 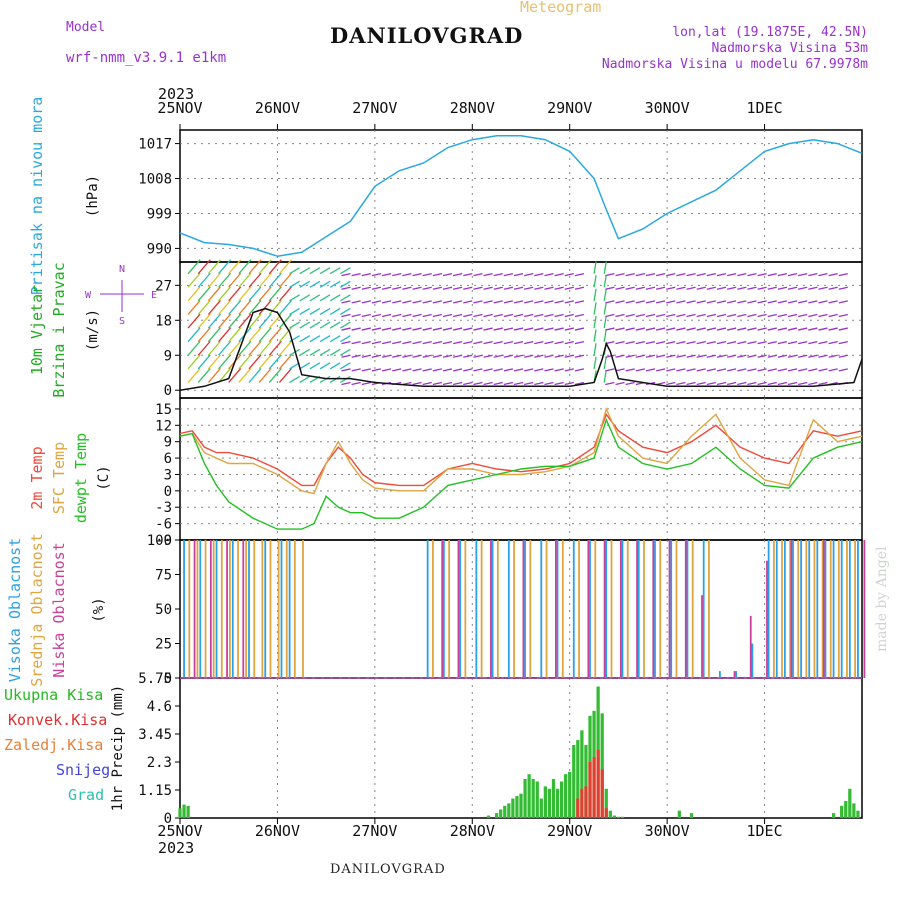 I want to click on model-label: Model, so click(x=86, y=27).